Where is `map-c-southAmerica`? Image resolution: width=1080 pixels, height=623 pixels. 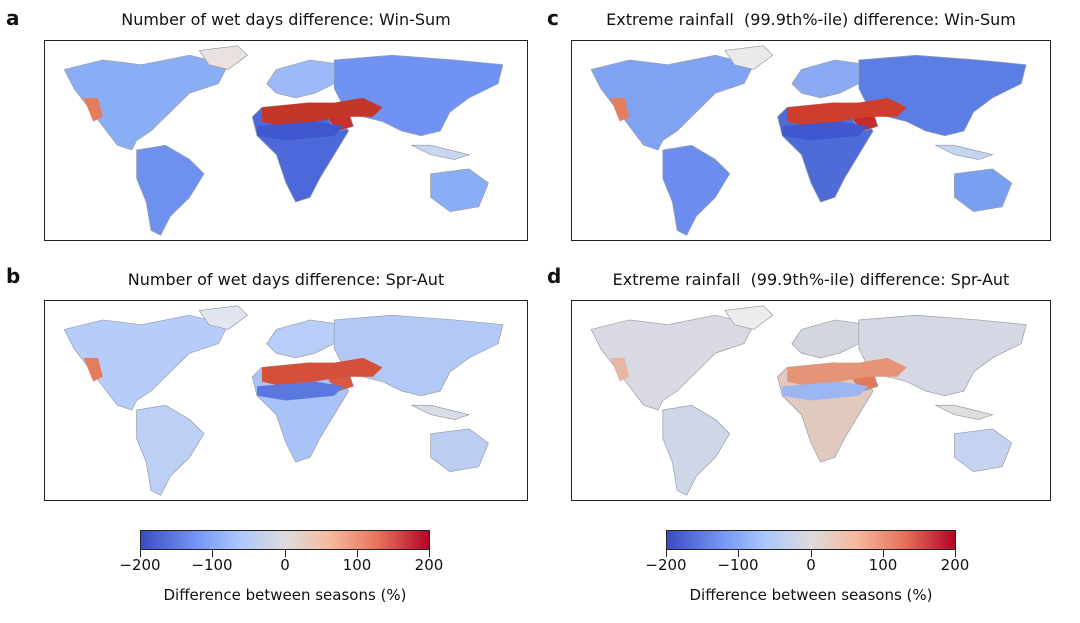
map-c-southAmerica is located at coordinates (696, 190).